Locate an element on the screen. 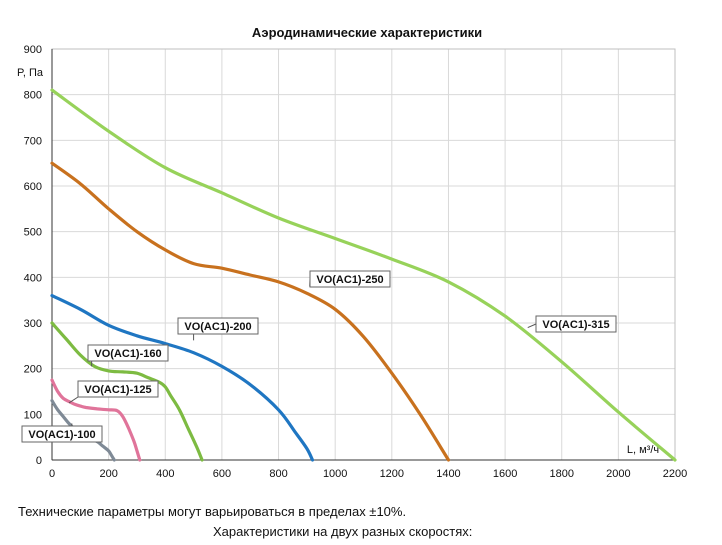 This screenshot has height=545, width=722. y-tick-label: 400 is located at coordinates (33, 278).